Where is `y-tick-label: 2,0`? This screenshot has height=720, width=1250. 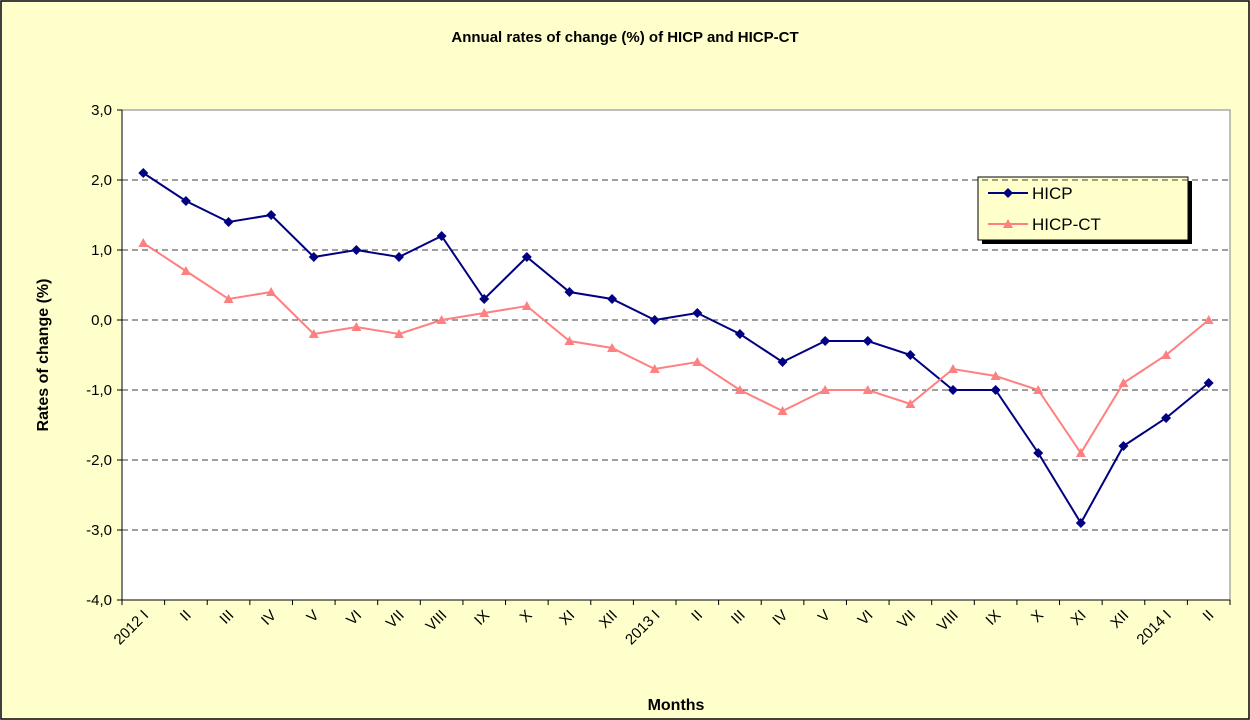 y-tick-label: 2,0 is located at coordinates (101, 180).